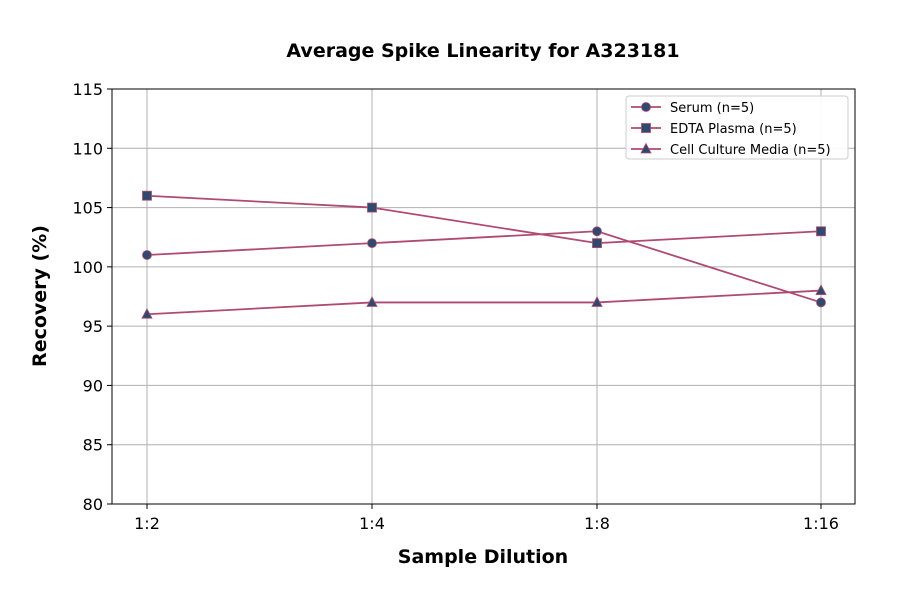 The image size is (900, 599). I want to click on chart-title: Average Spike Linearity for A323181, so click(482, 51).